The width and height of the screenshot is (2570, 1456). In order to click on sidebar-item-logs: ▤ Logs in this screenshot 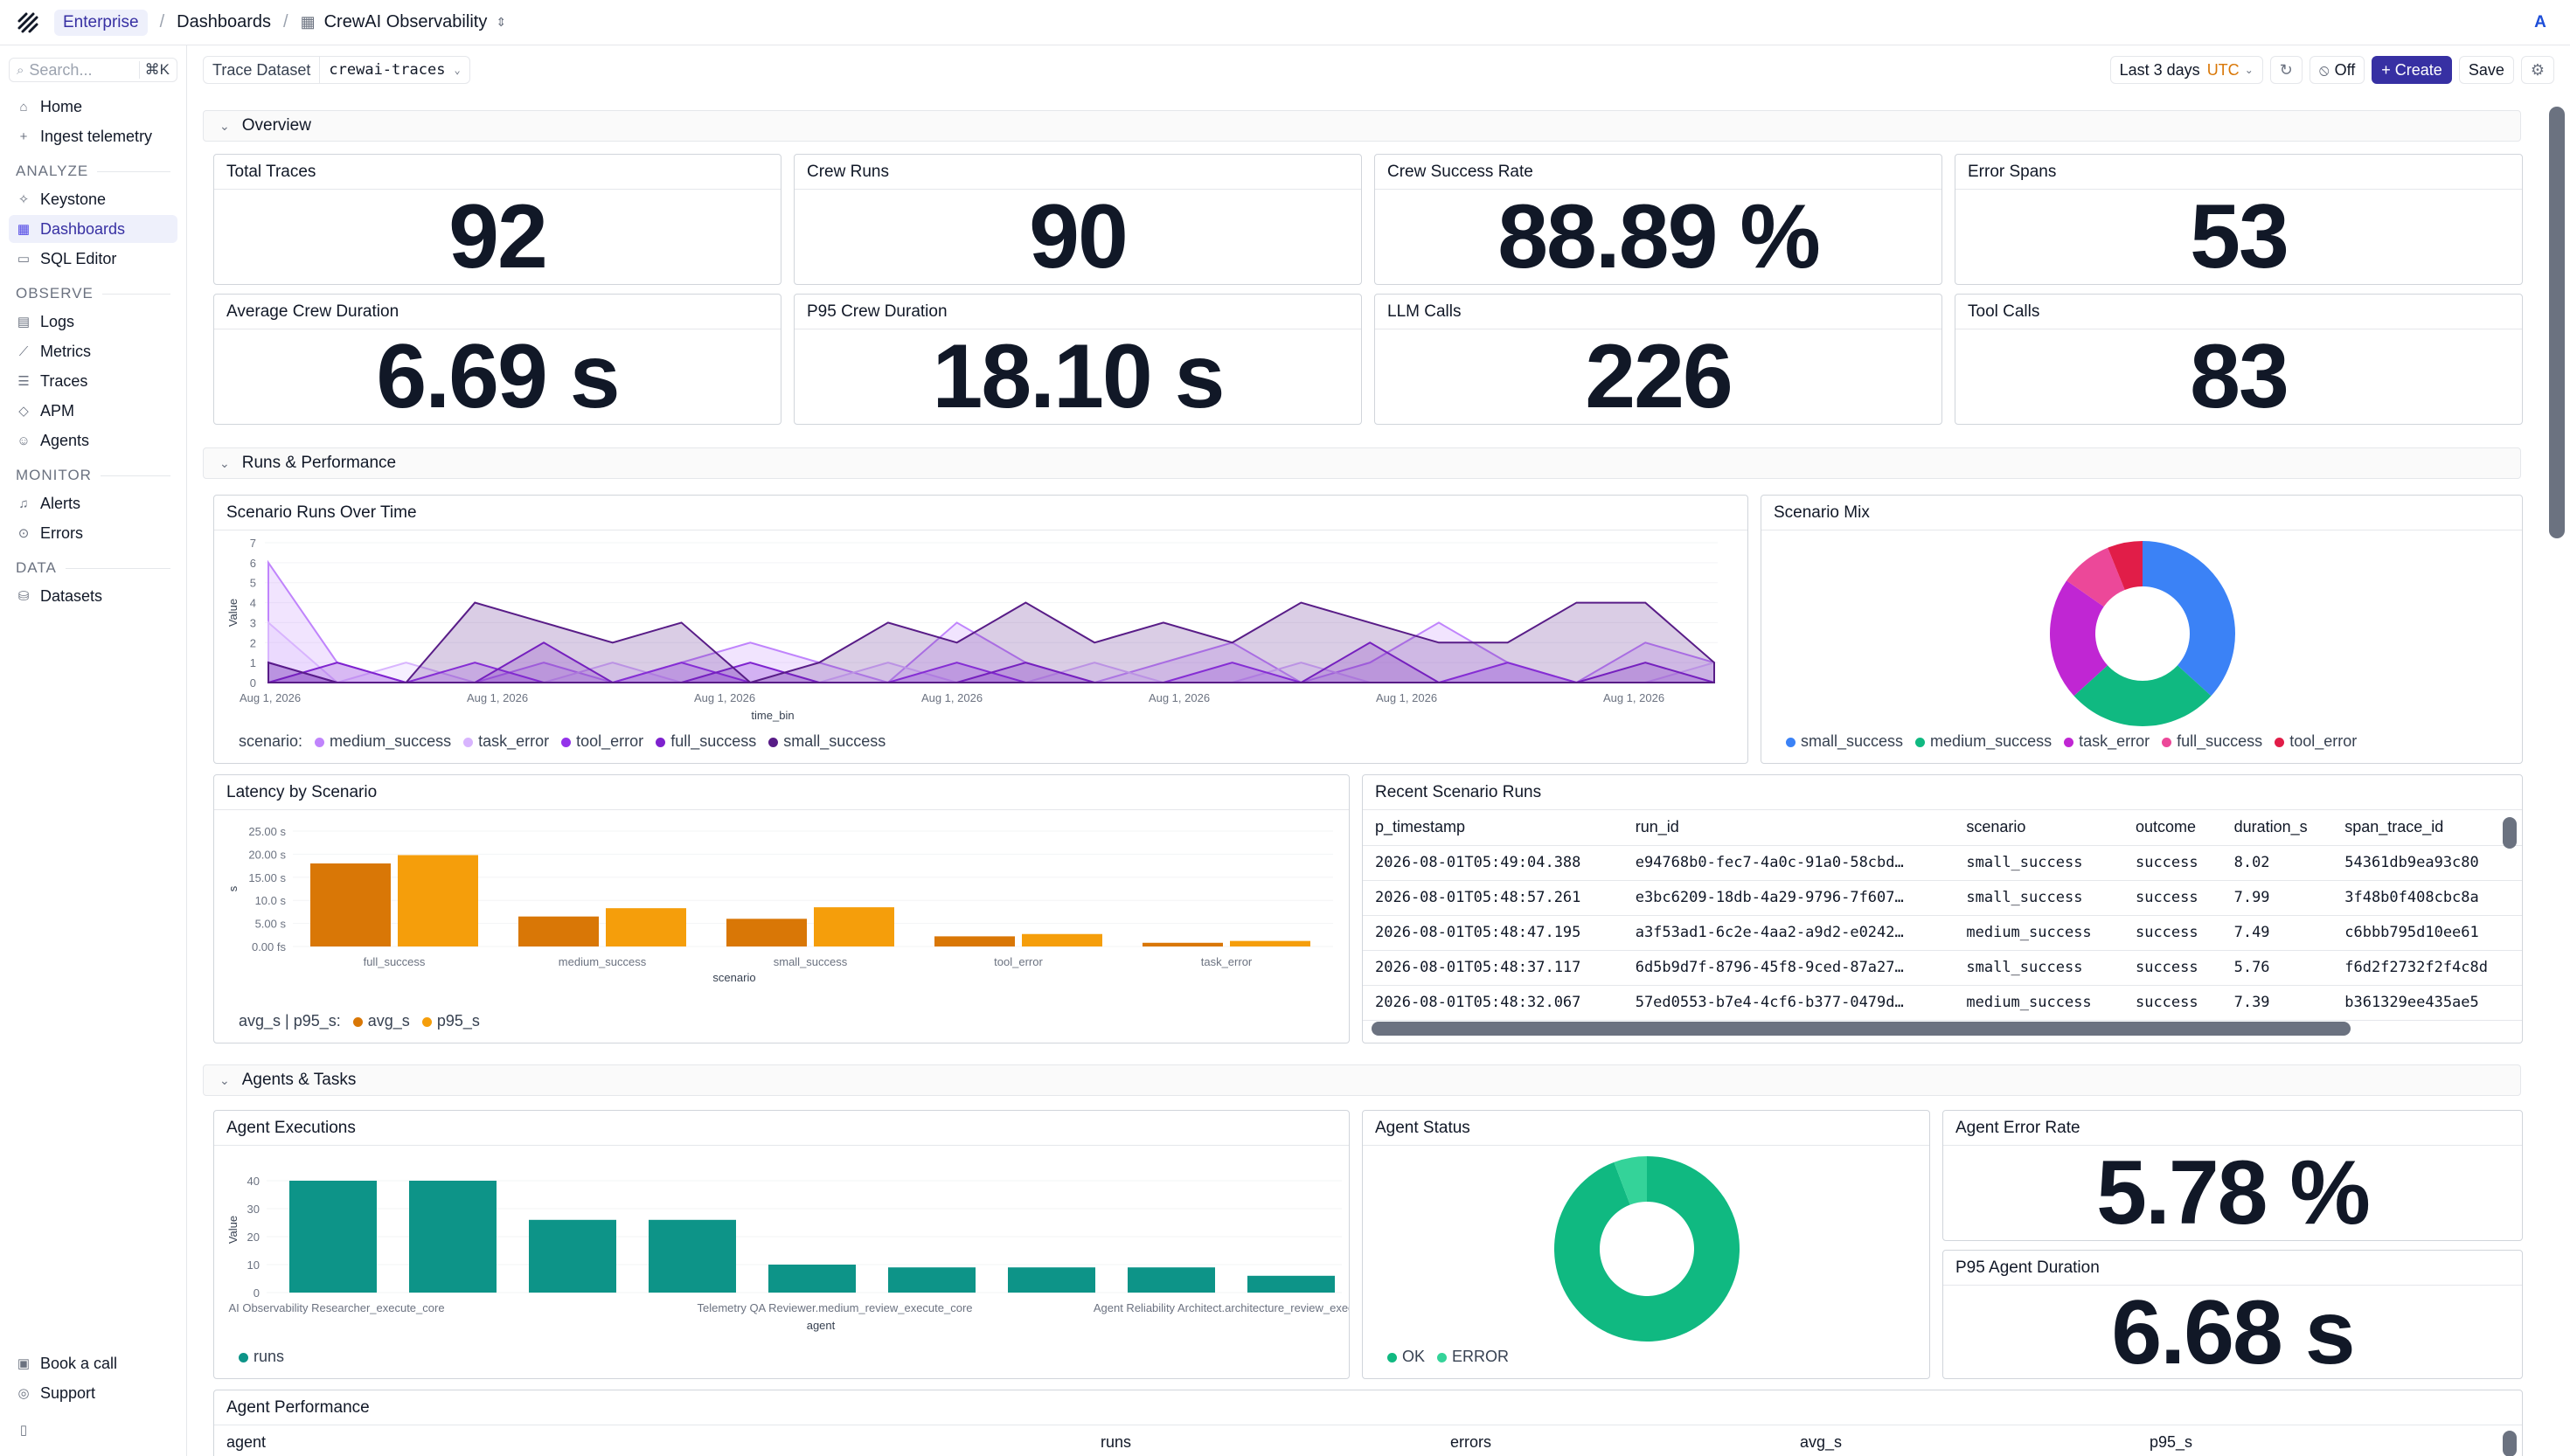, I will do `click(93, 322)`.